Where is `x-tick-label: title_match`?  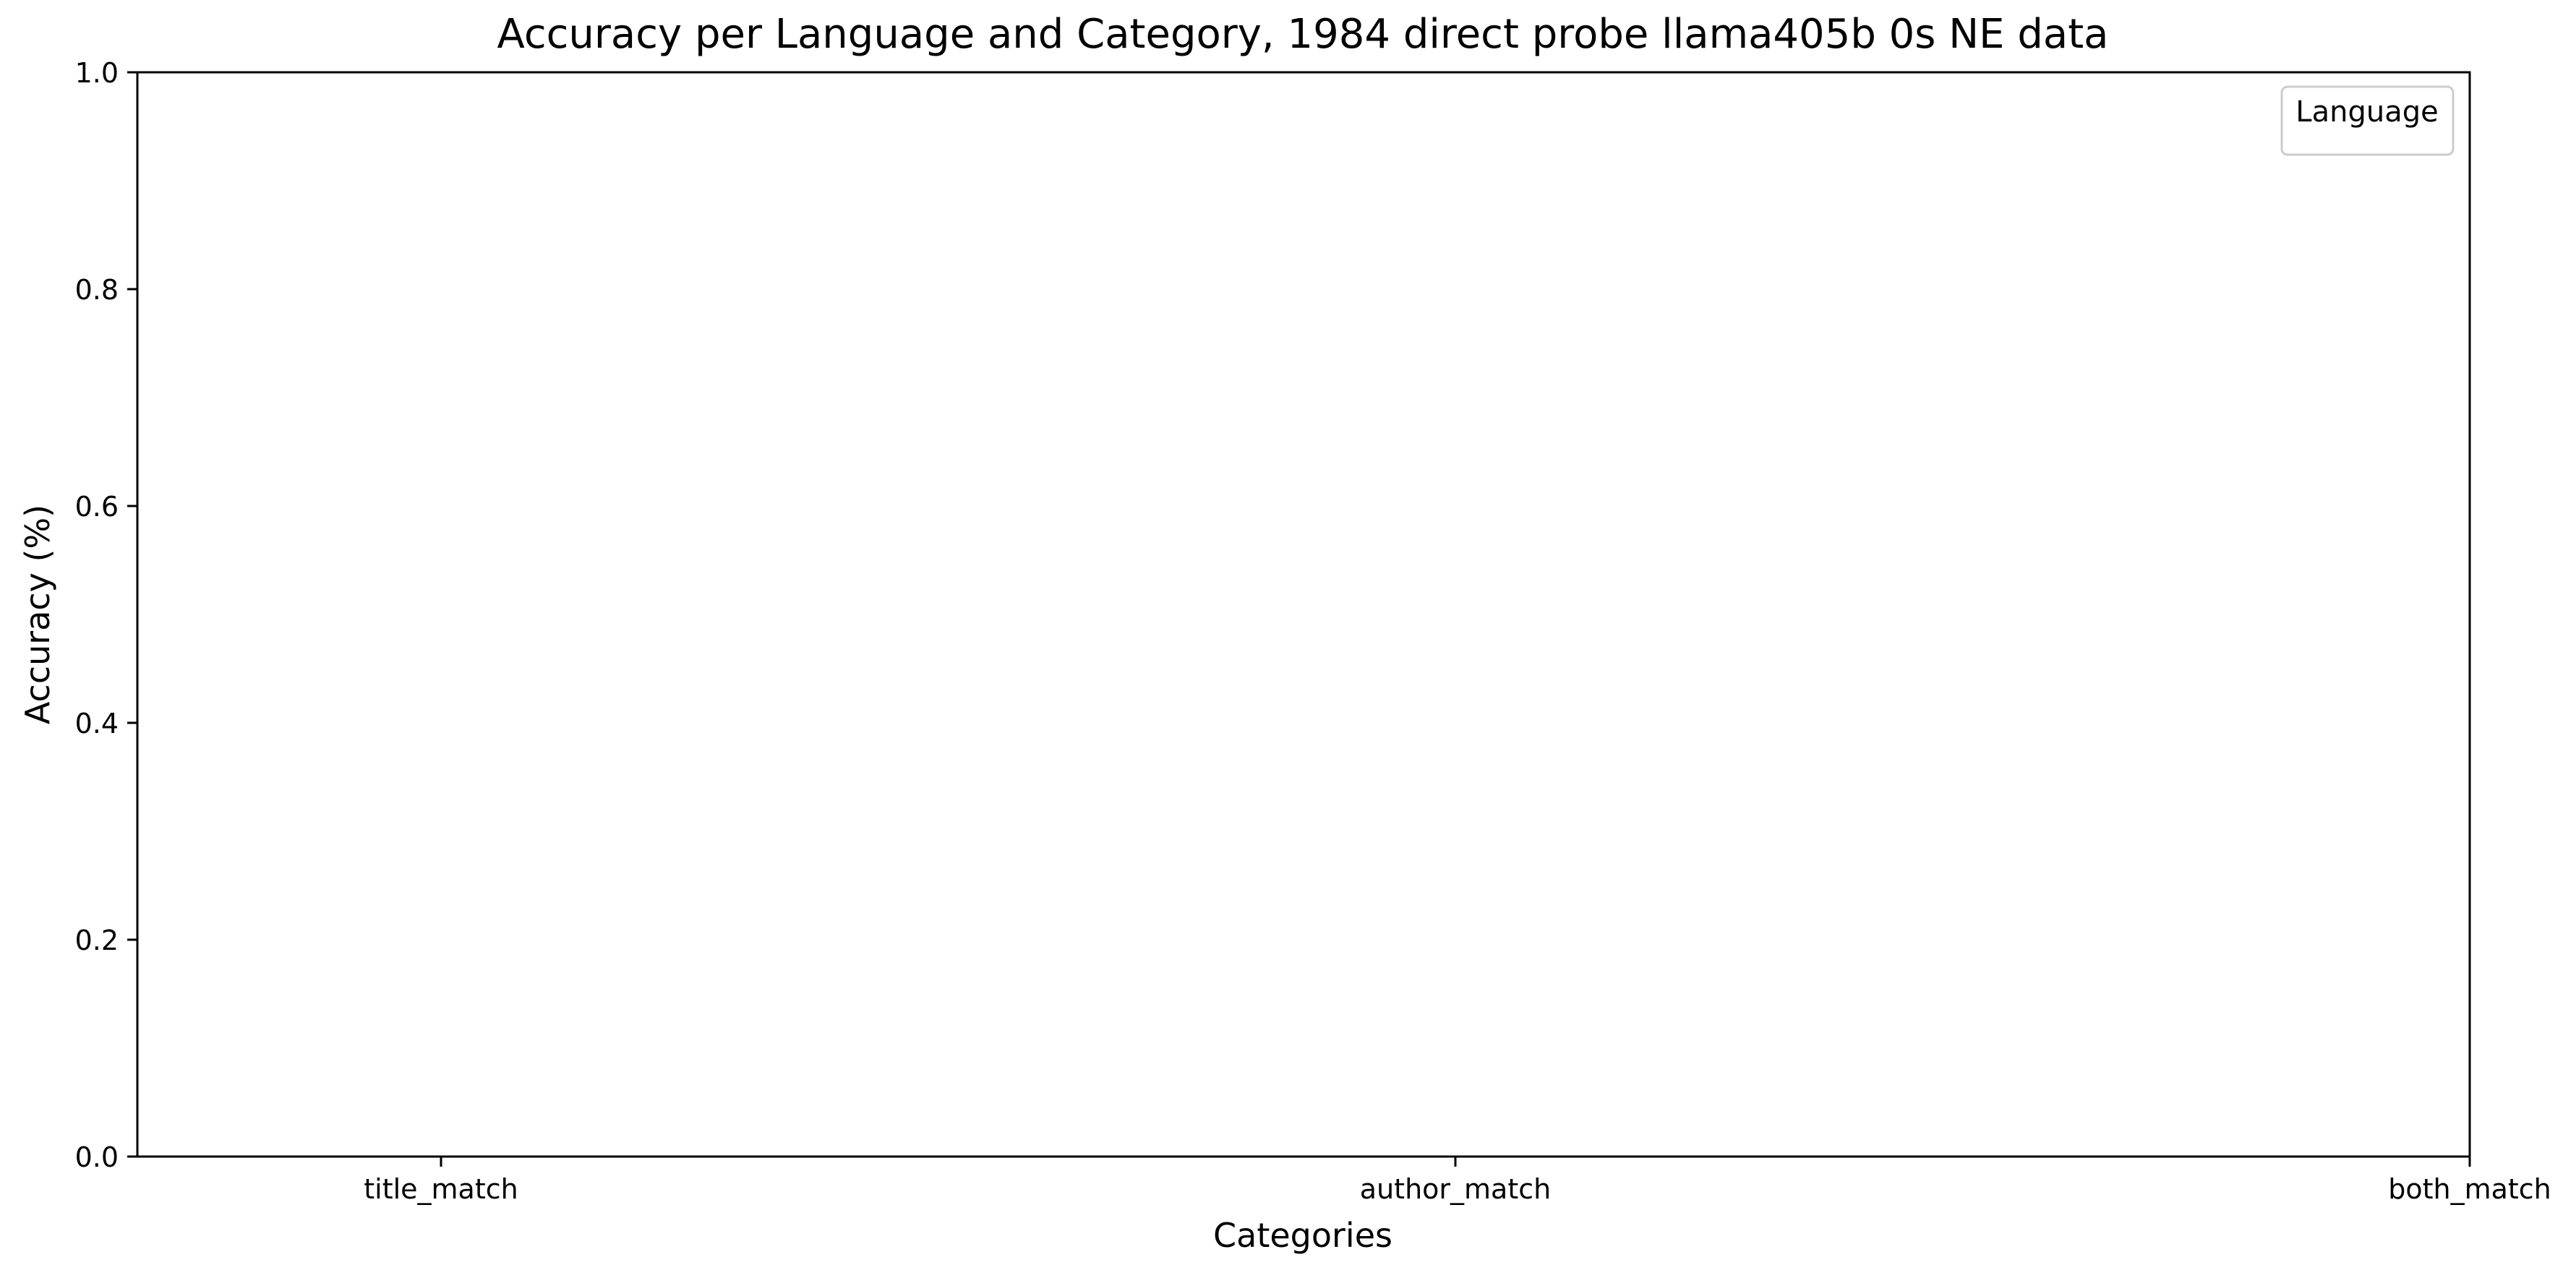
x-tick-label: title_match is located at coordinates (441, 1189).